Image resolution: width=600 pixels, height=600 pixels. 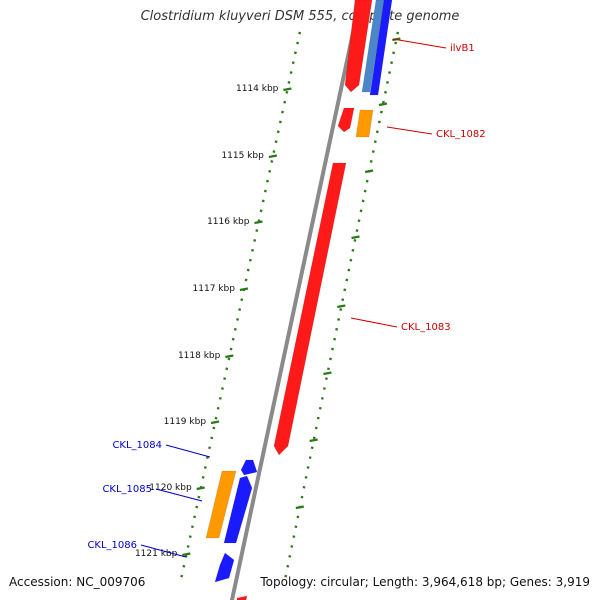 I want to click on gene-label-ckl-1086: CKL_1086, so click(x=112, y=545).